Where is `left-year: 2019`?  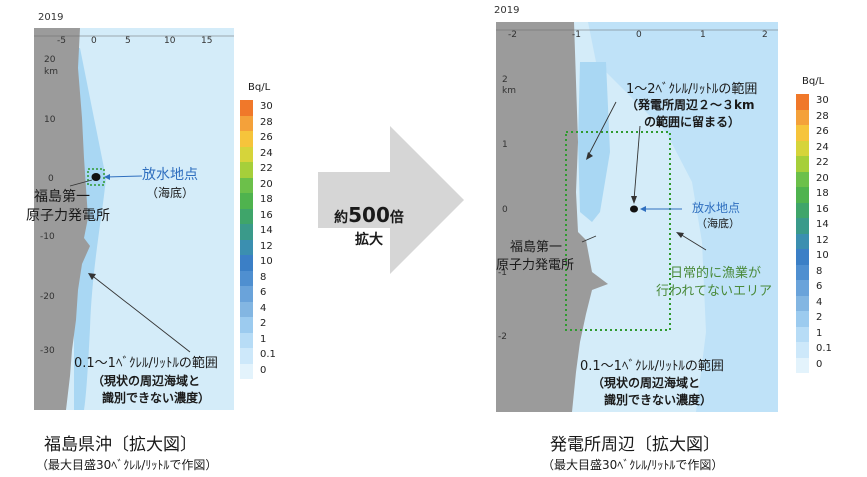
left-year: 2019 is located at coordinates (51, 17).